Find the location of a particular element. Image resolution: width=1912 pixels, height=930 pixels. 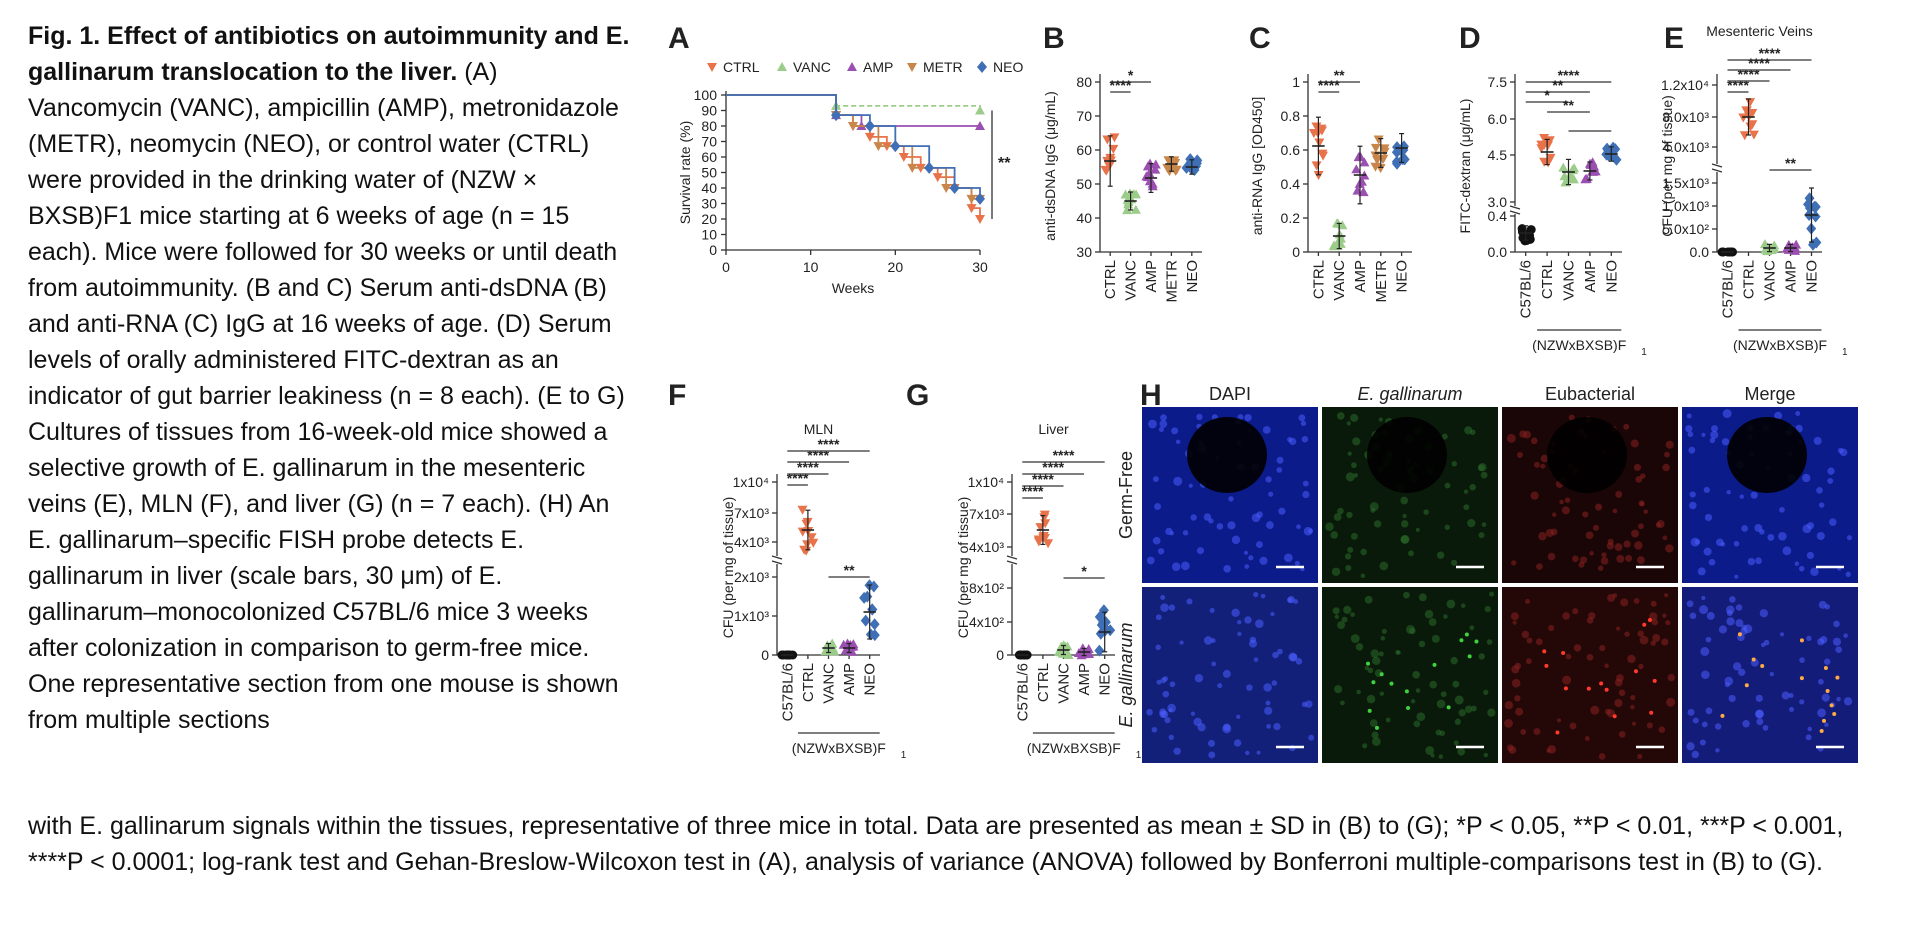

f-point-NEO is located at coordinates (864, 597).